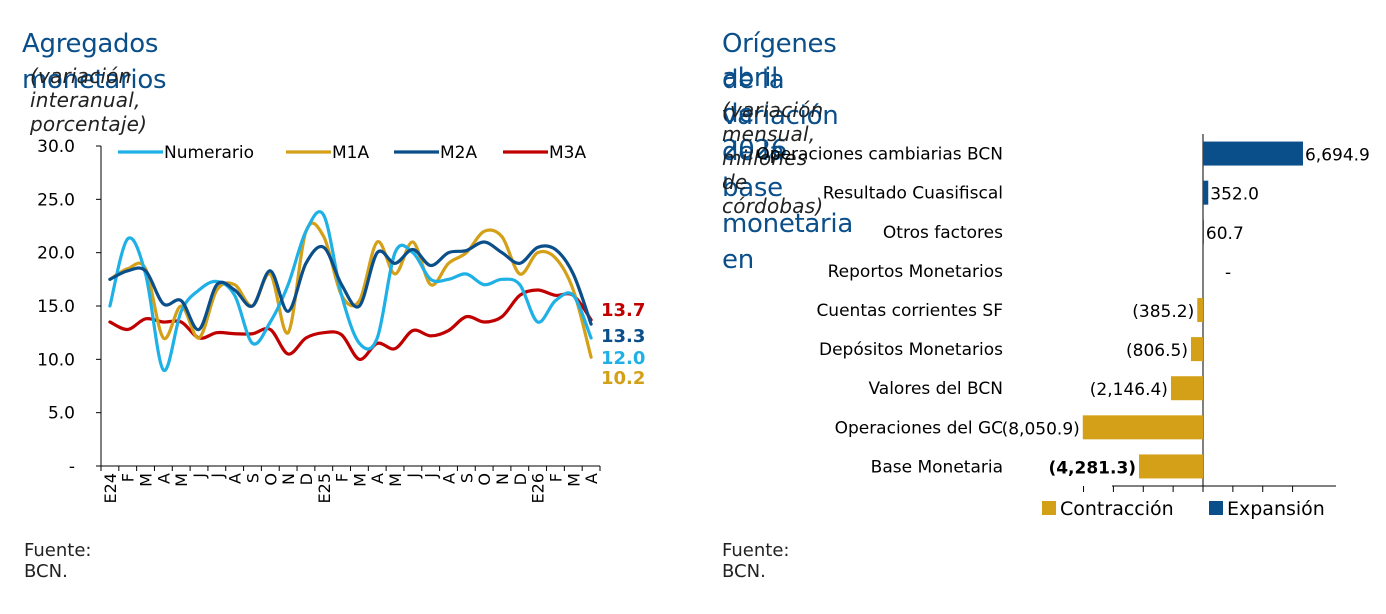 The image size is (1386, 614). I want to click on value-label: (385.2), so click(1163, 312).